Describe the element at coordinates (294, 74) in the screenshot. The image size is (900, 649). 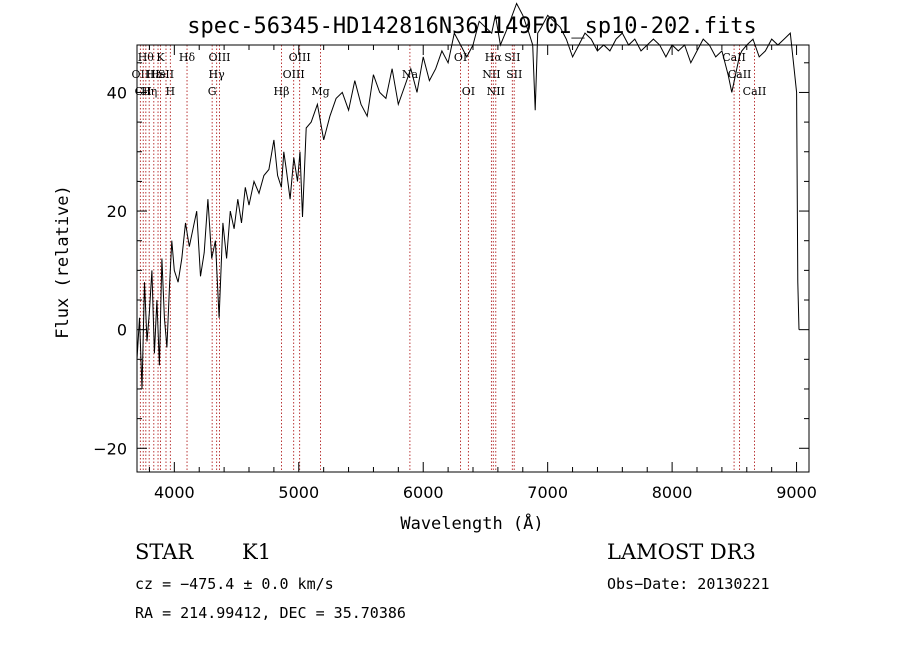
I see `line-label-14: OIII` at that location.